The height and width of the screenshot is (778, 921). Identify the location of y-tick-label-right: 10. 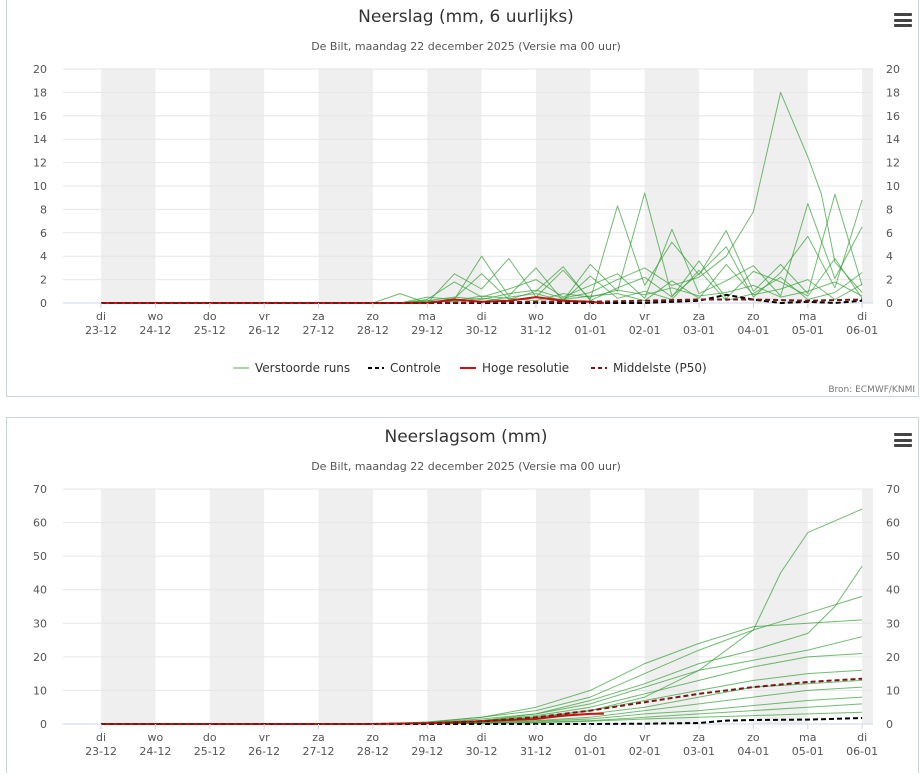
(893, 186).